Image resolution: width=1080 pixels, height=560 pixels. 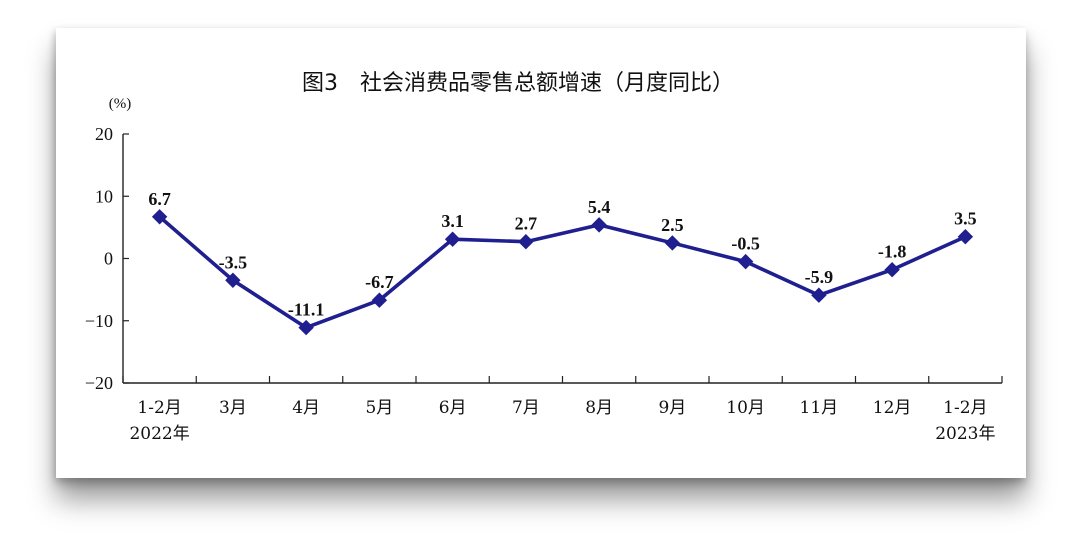 I want to click on y-tick-label: 10, so click(x=104, y=196).